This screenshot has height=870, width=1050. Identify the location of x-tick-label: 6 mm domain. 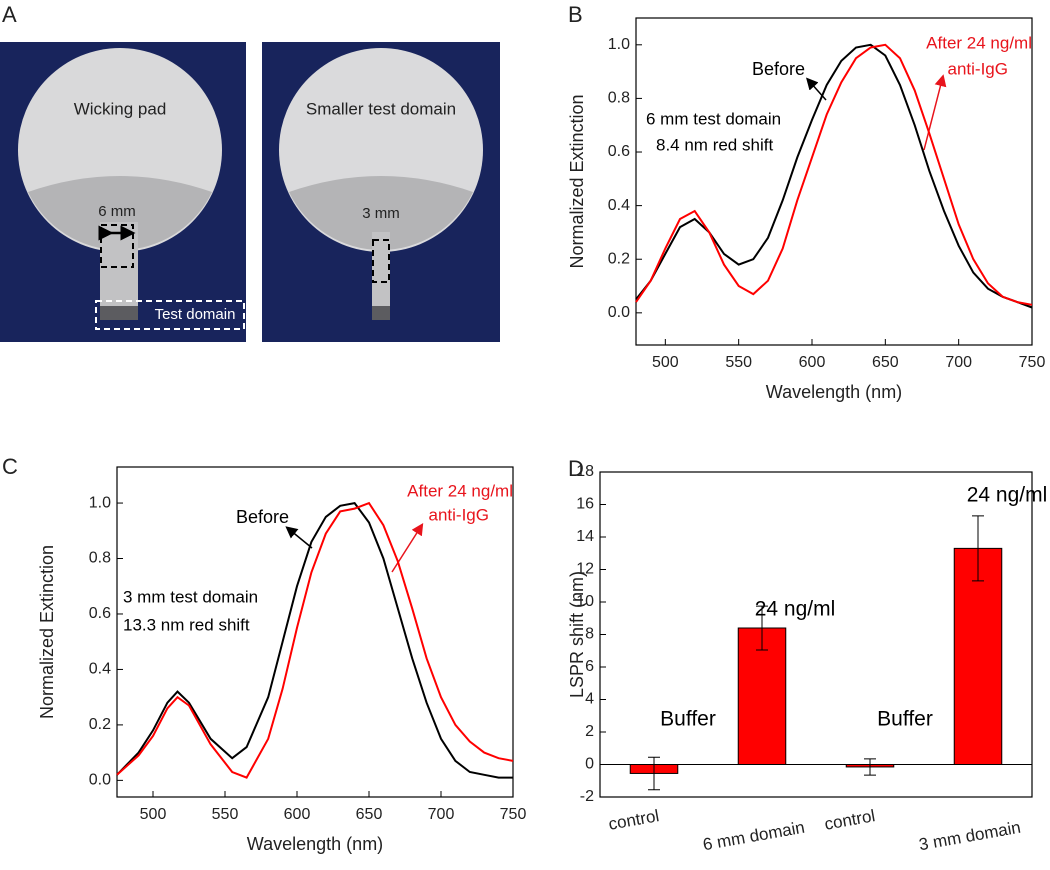
(753, 836).